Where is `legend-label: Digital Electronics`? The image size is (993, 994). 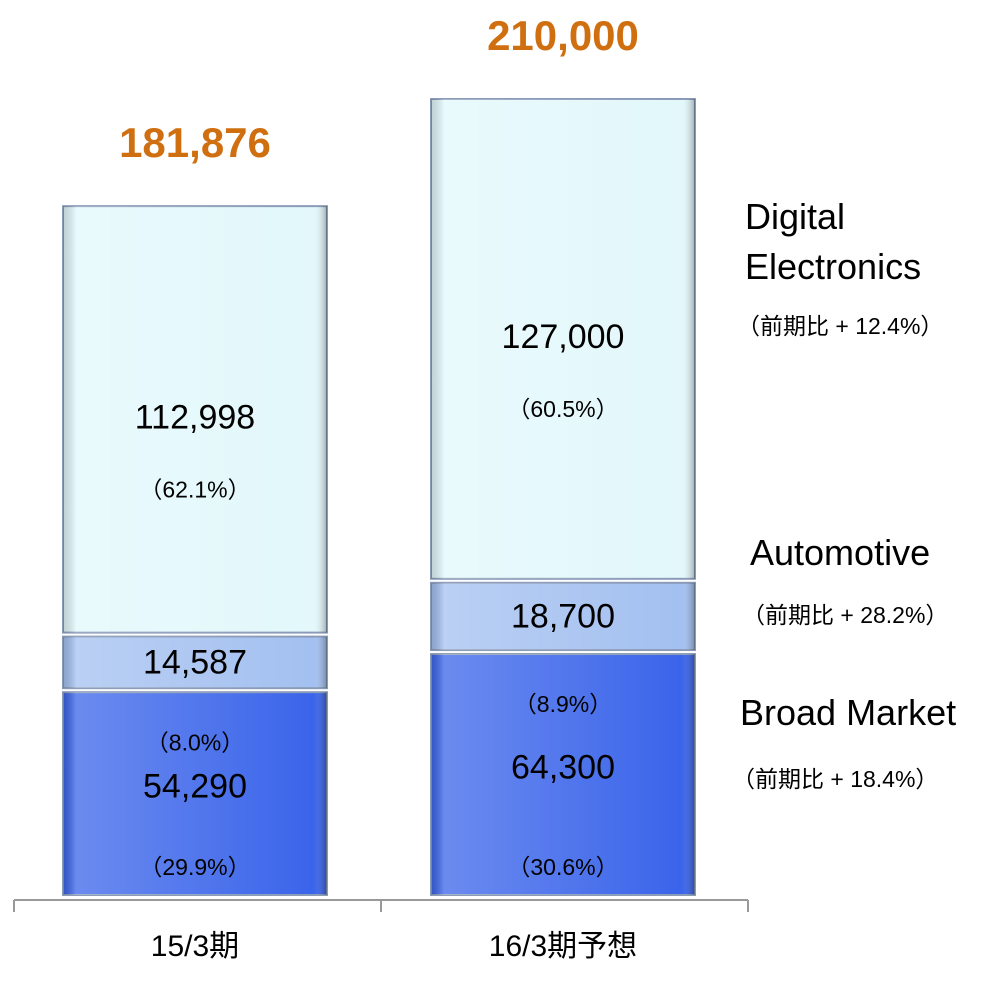
legend-label: Digital Electronics is located at coordinates (833, 241).